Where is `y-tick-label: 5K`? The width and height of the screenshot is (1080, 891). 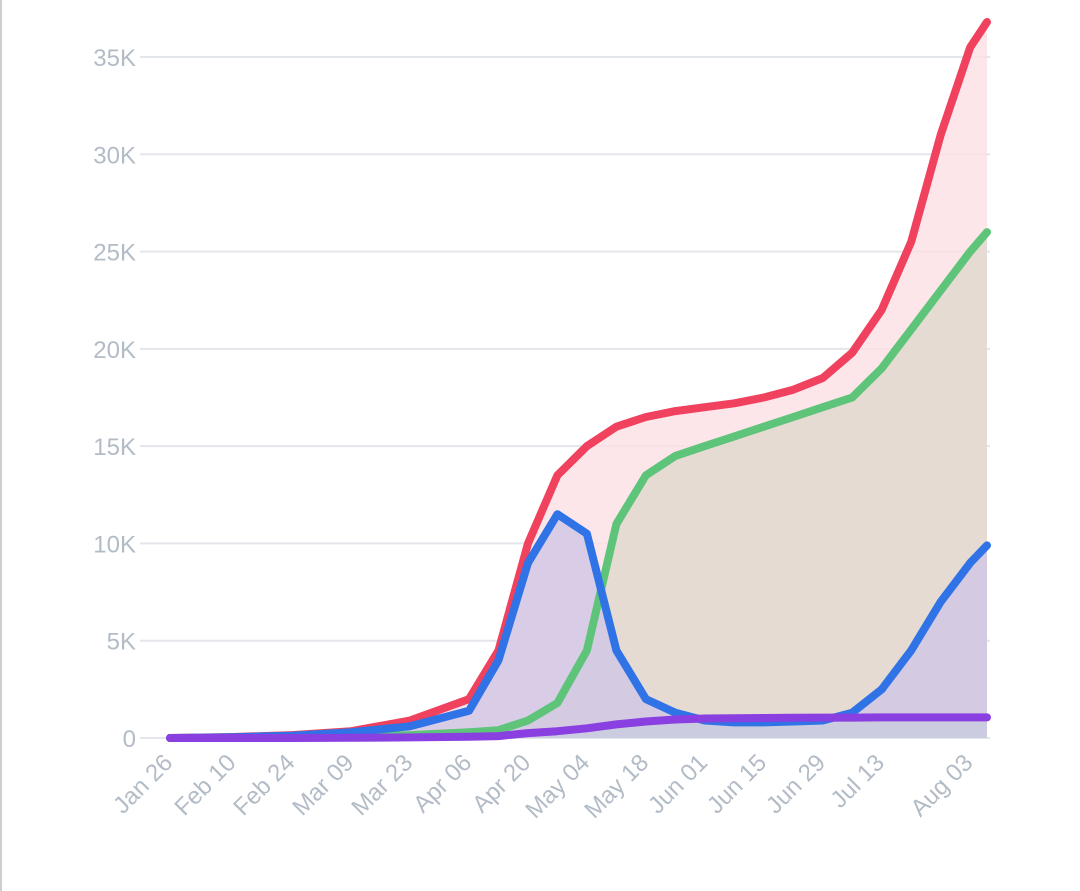 y-tick-label: 5K is located at coordinates (121, 642).